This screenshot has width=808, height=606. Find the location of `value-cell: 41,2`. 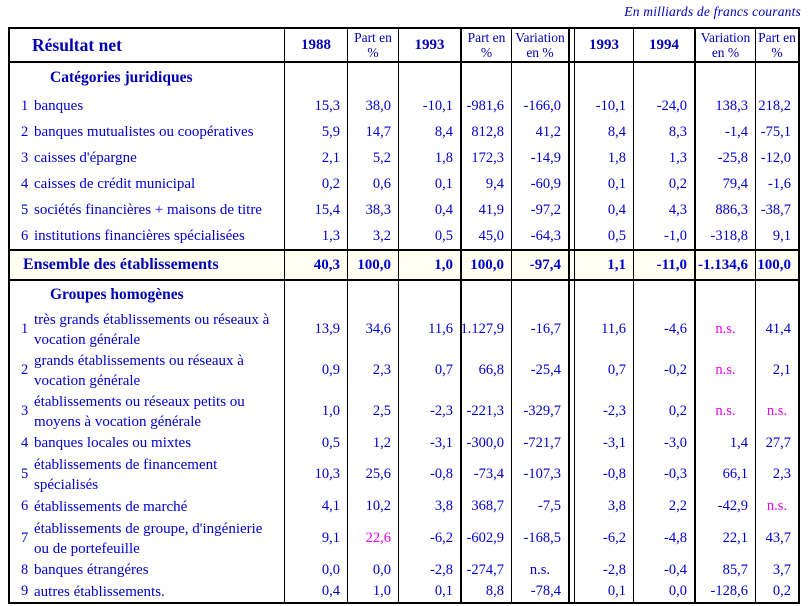

value-cell: 41,2 is located at coordinates (539, 132).